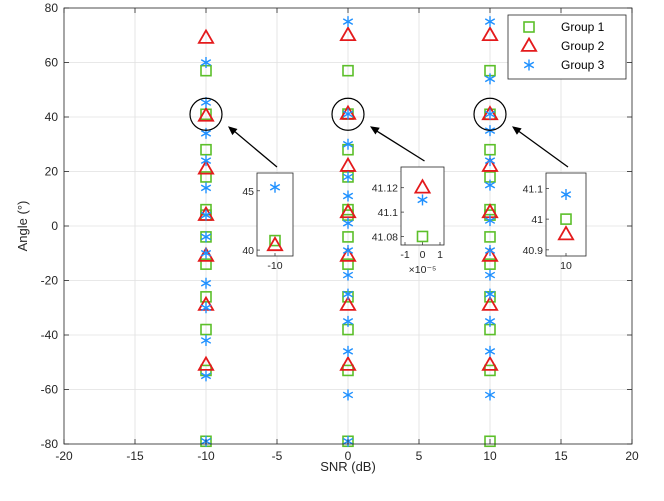 The width and height of the screenshot is (664, 501). I want to click on y-tick-label: 60, so click(52, 63).